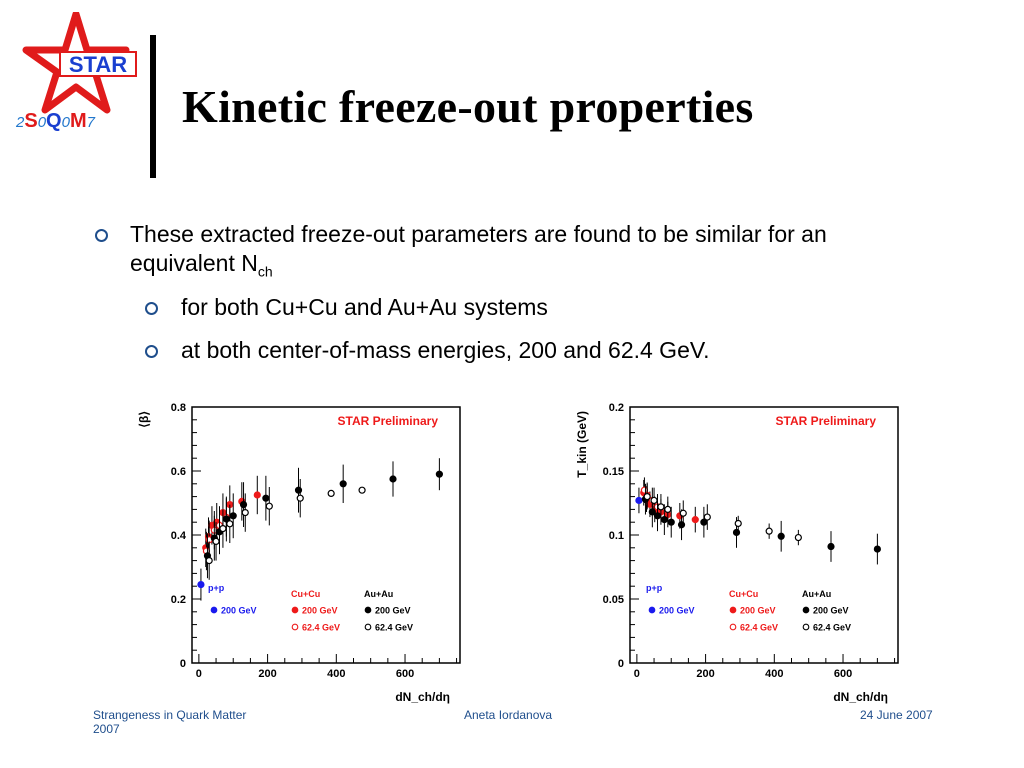 Image resolution: width=1024 pixels, height=768 pixels. I want to click on star-logo-icon: STAR, so click(79, 62).